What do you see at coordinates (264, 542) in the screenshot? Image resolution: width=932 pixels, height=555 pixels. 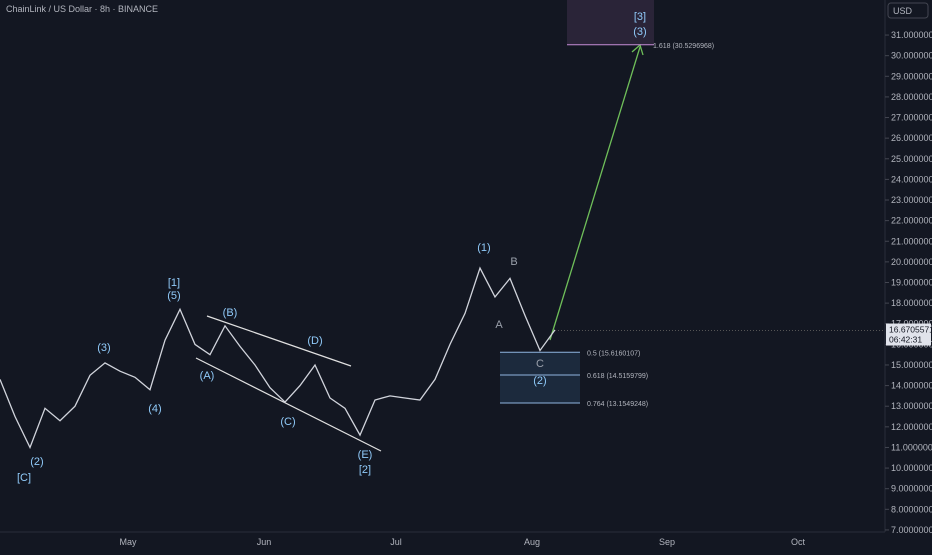 I see `x-tick-label: Jun` at bounding box center [264, 542].